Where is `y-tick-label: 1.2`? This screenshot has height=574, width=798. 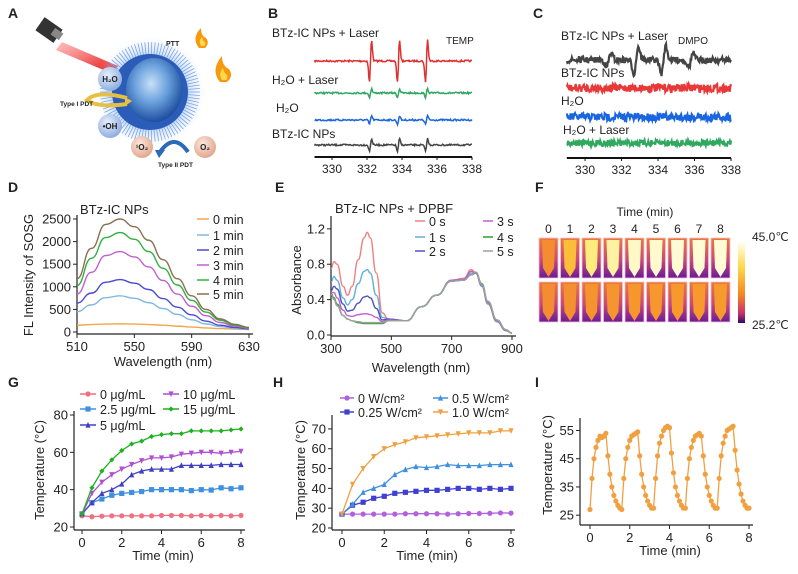
y-tick-label: 1.2 is located at coordinates (316, 228).